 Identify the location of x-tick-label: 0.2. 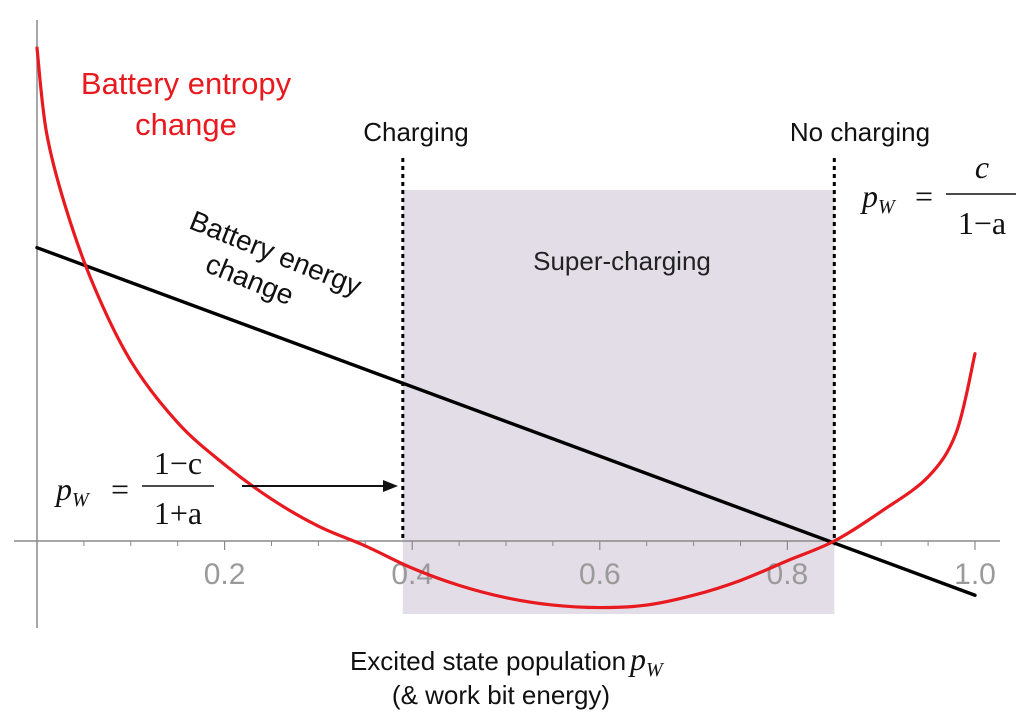
(225, 574).